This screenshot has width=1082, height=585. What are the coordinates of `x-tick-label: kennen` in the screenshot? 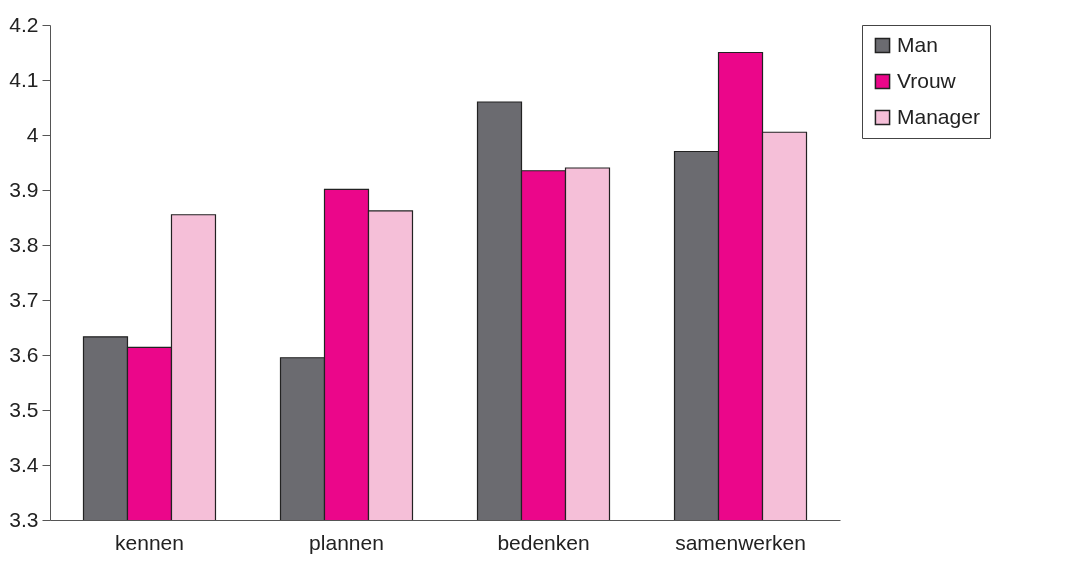 It's located at (149, 542).